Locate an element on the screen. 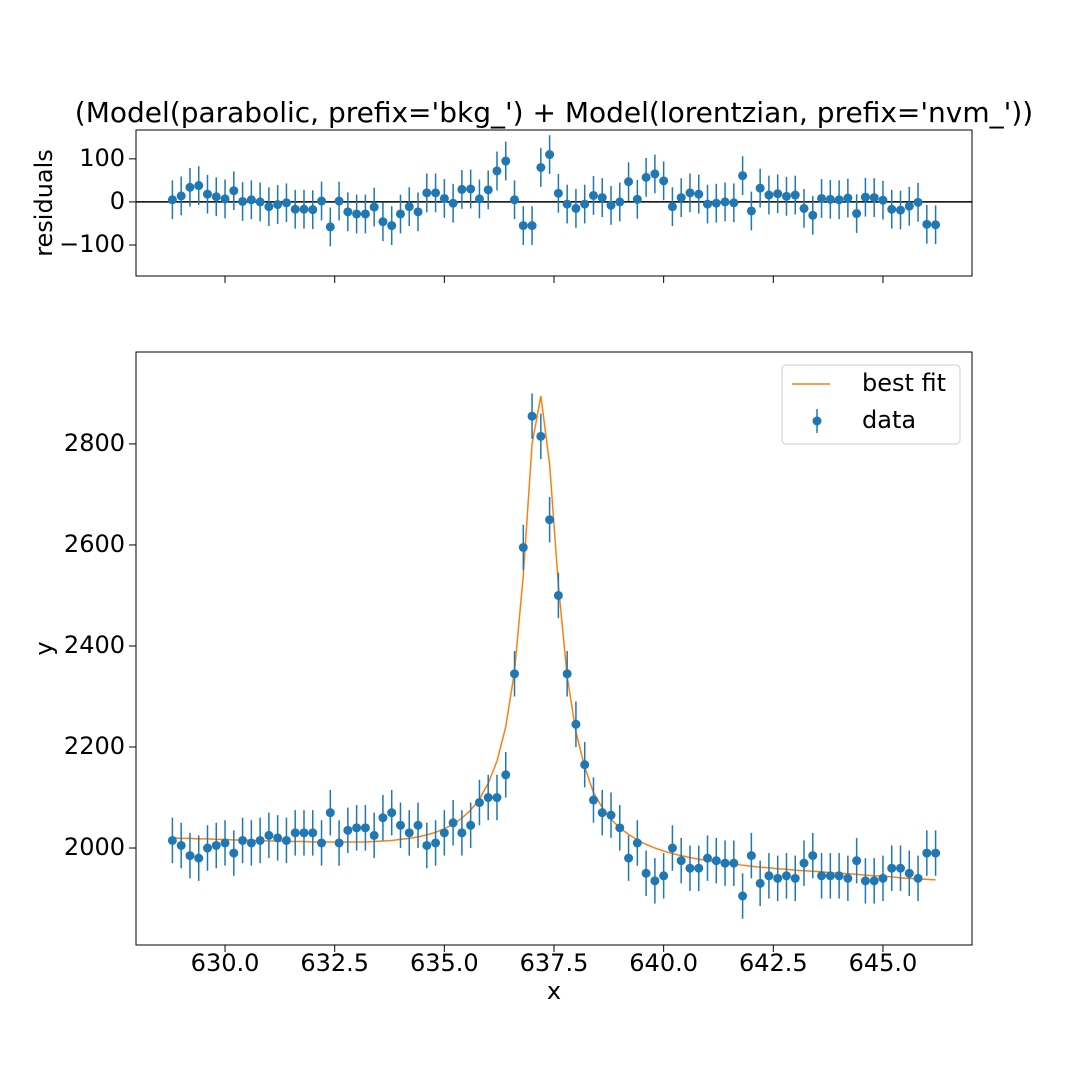 The image size is (1080, 1080). y-tick-label: 2400 is located at coordinates (94, 645).